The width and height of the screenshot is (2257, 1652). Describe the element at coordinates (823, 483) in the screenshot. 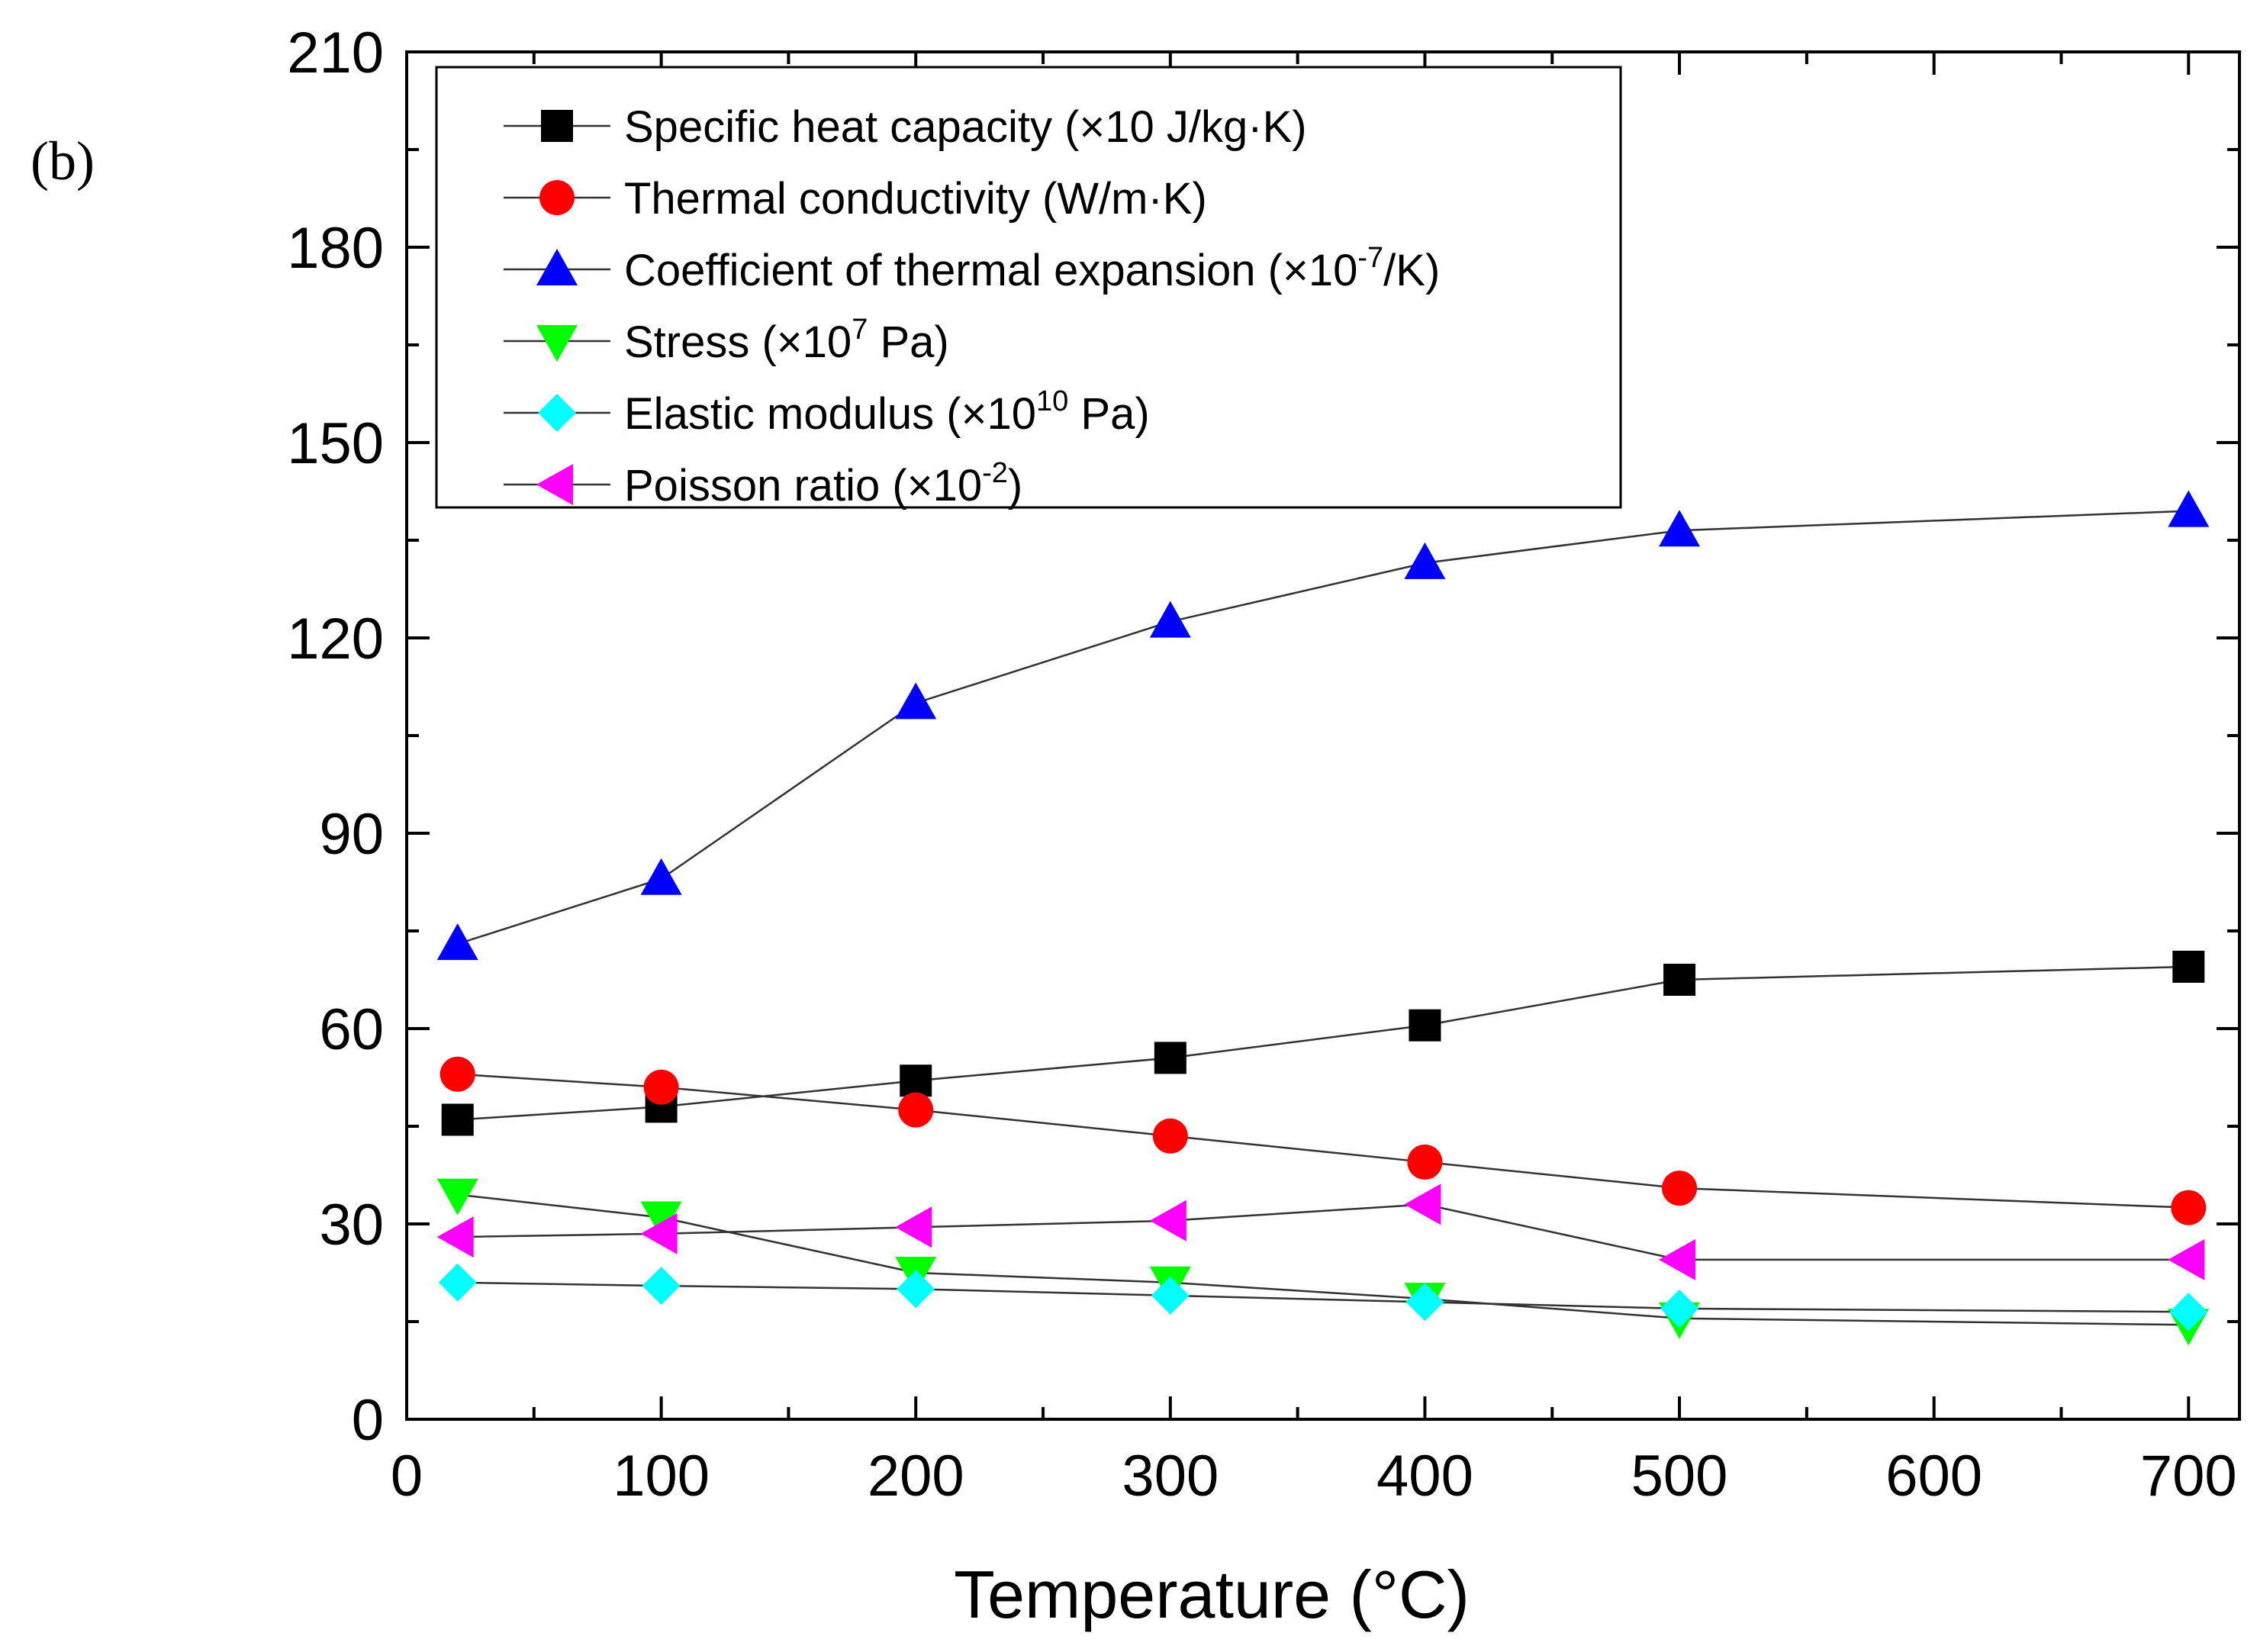

I see `legend-label: Poisson ratio (×10-2)` at that location.